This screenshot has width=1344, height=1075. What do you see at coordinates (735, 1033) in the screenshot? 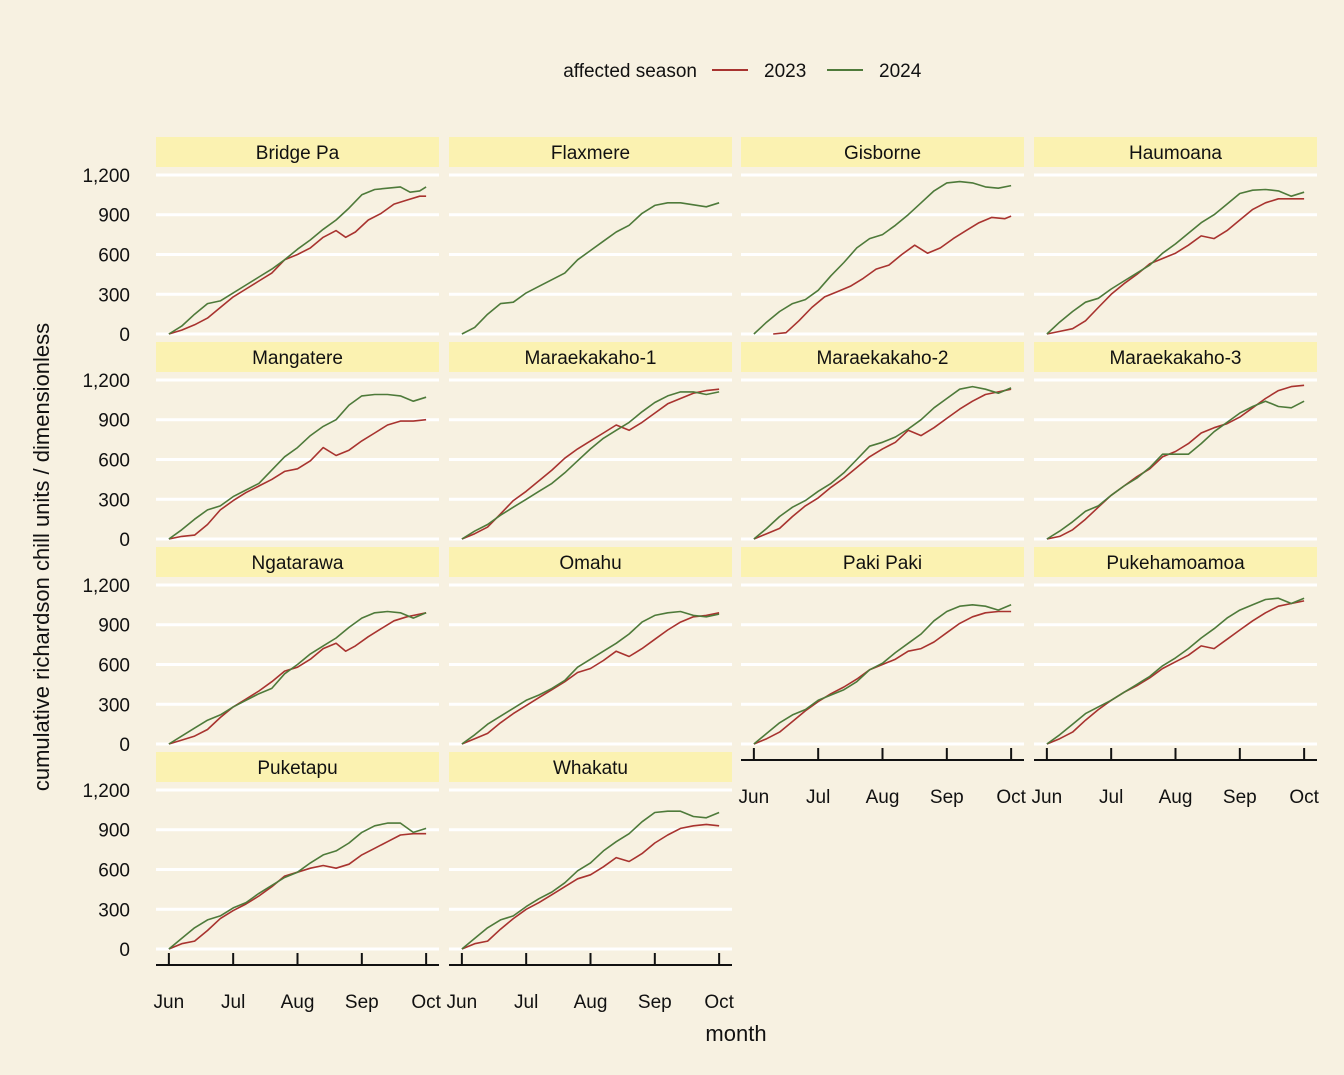
I see `x-axis-title: month` at bounding box center [735, 1033].